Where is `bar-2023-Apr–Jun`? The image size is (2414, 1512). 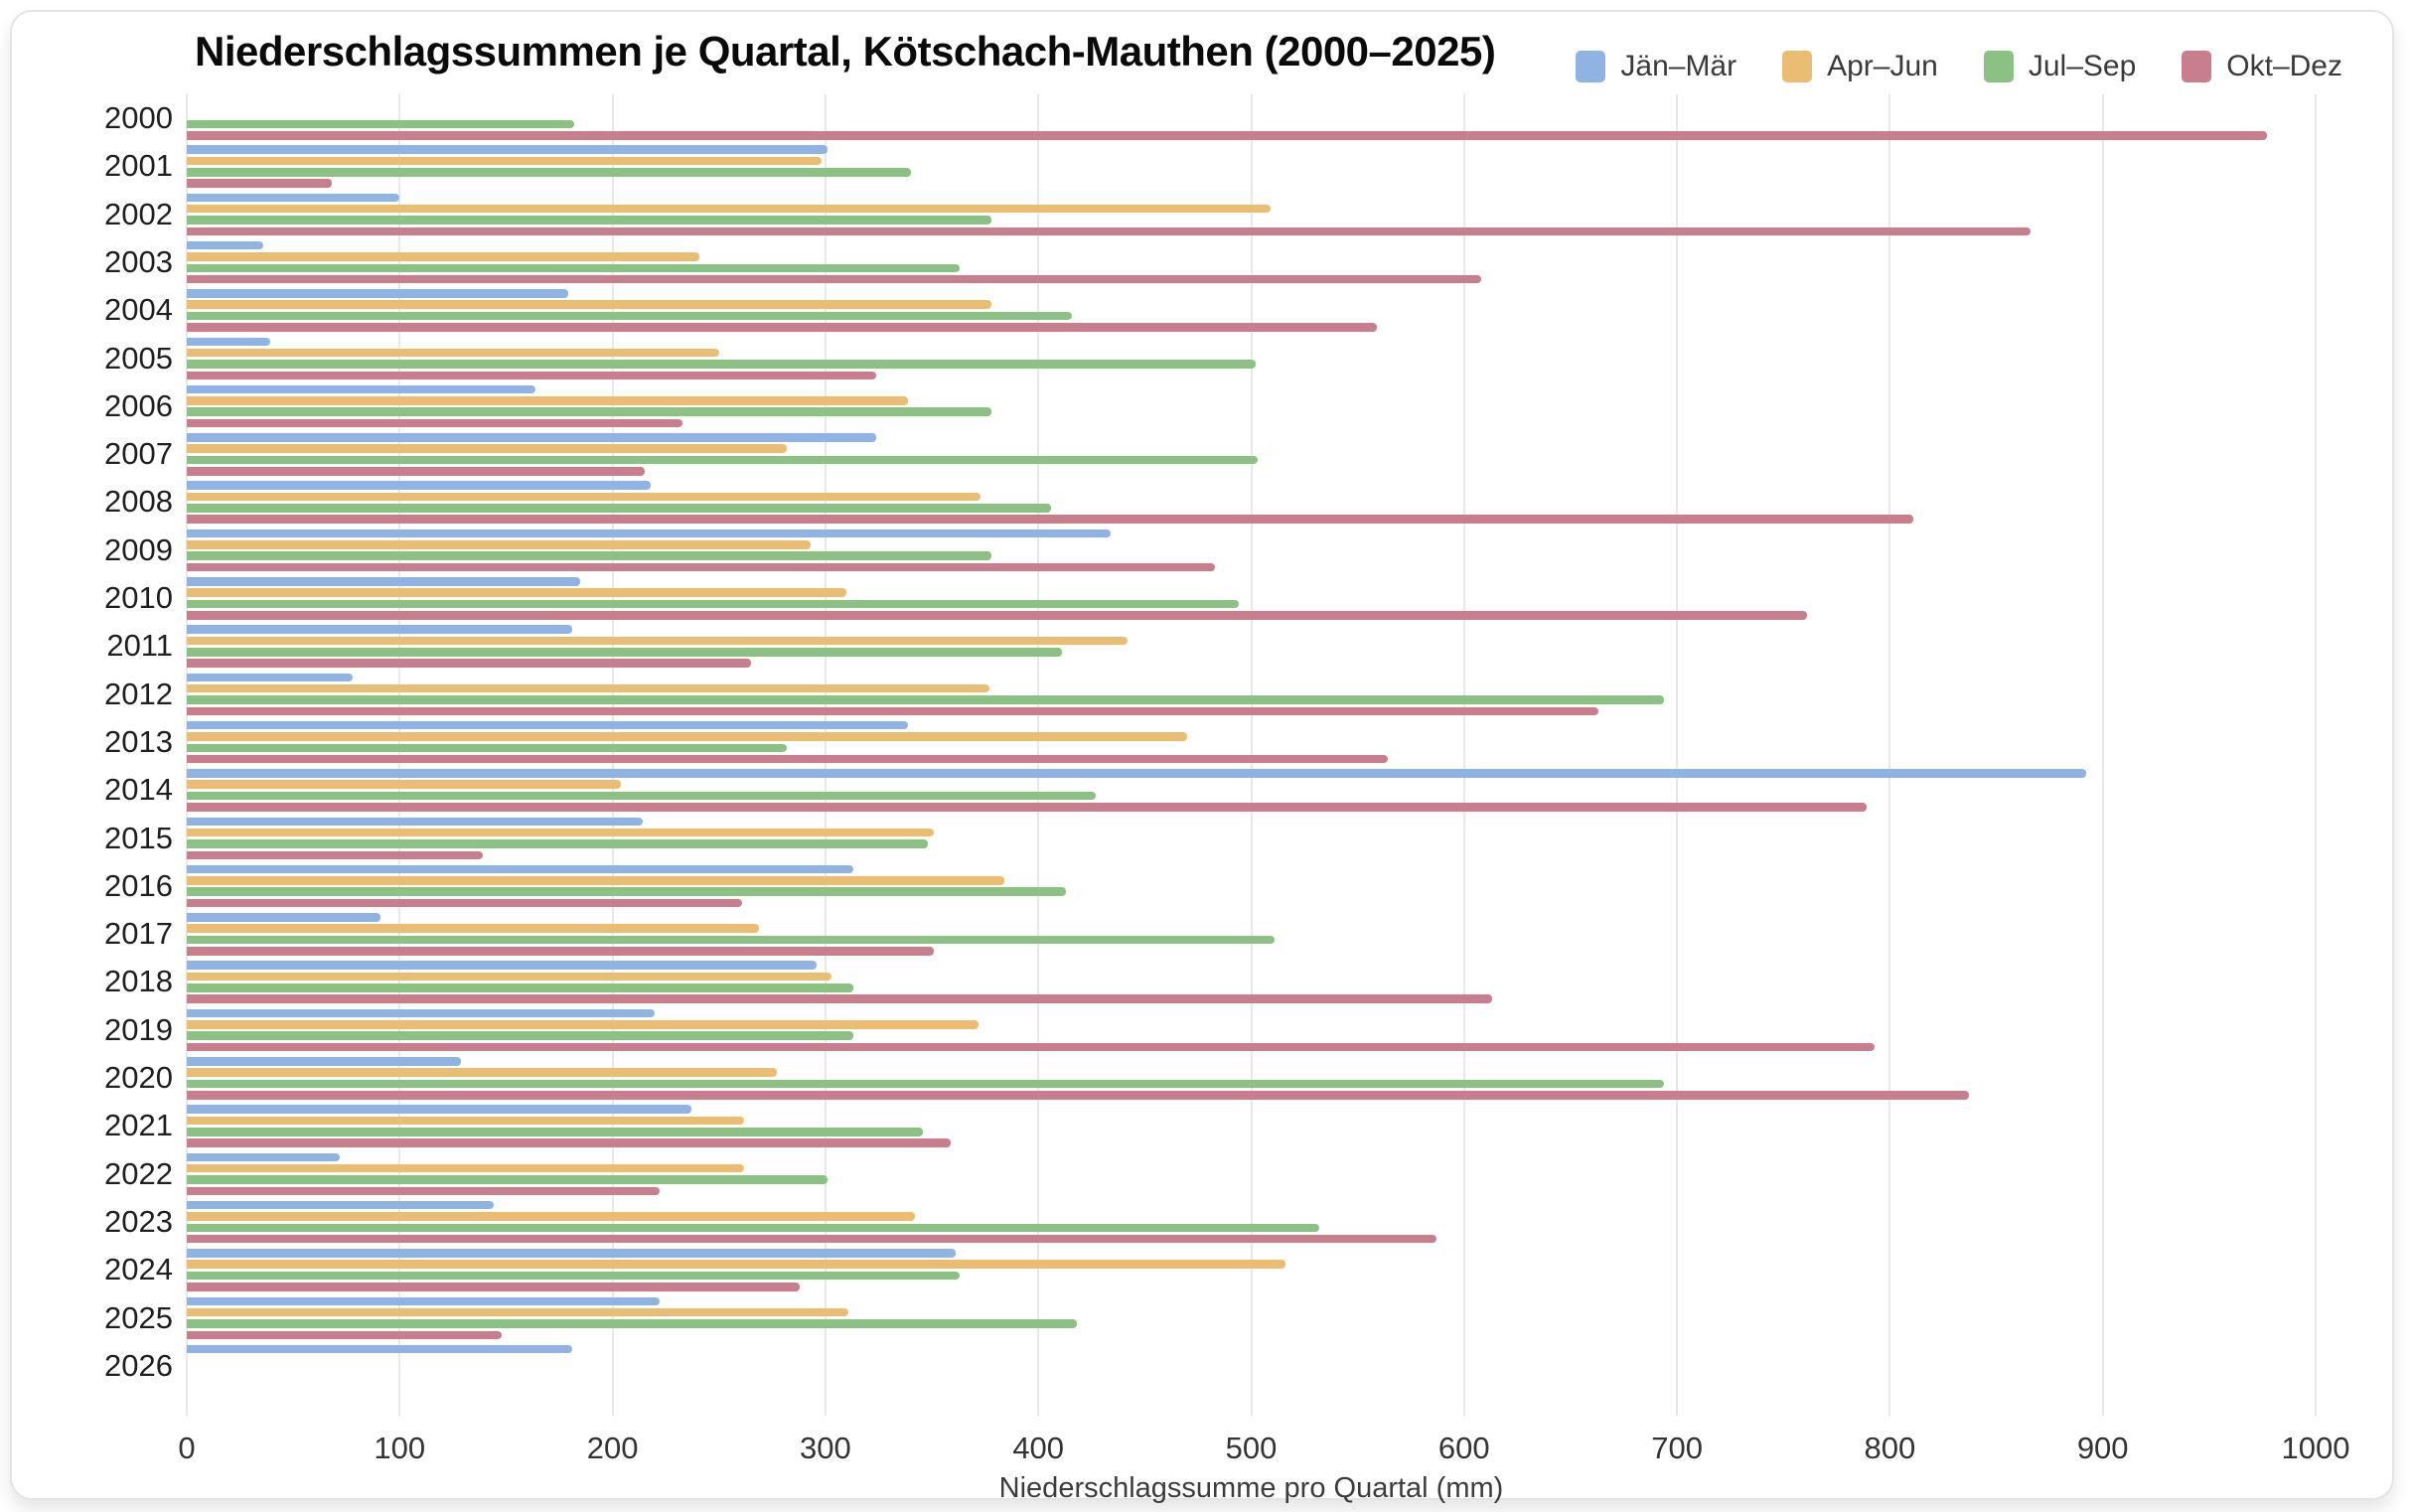 bar-2023-Apr–Jun is located at coordinates (551, 1216).